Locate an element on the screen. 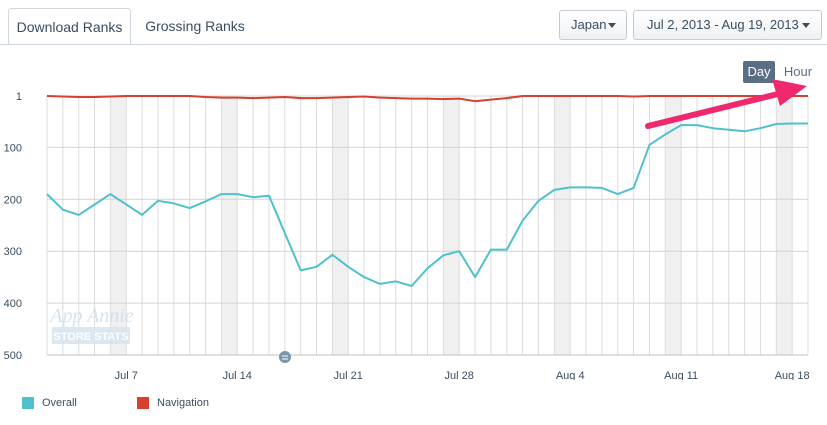 The image size is (827, 425). arrow-head is located at coordinates (789, 93).